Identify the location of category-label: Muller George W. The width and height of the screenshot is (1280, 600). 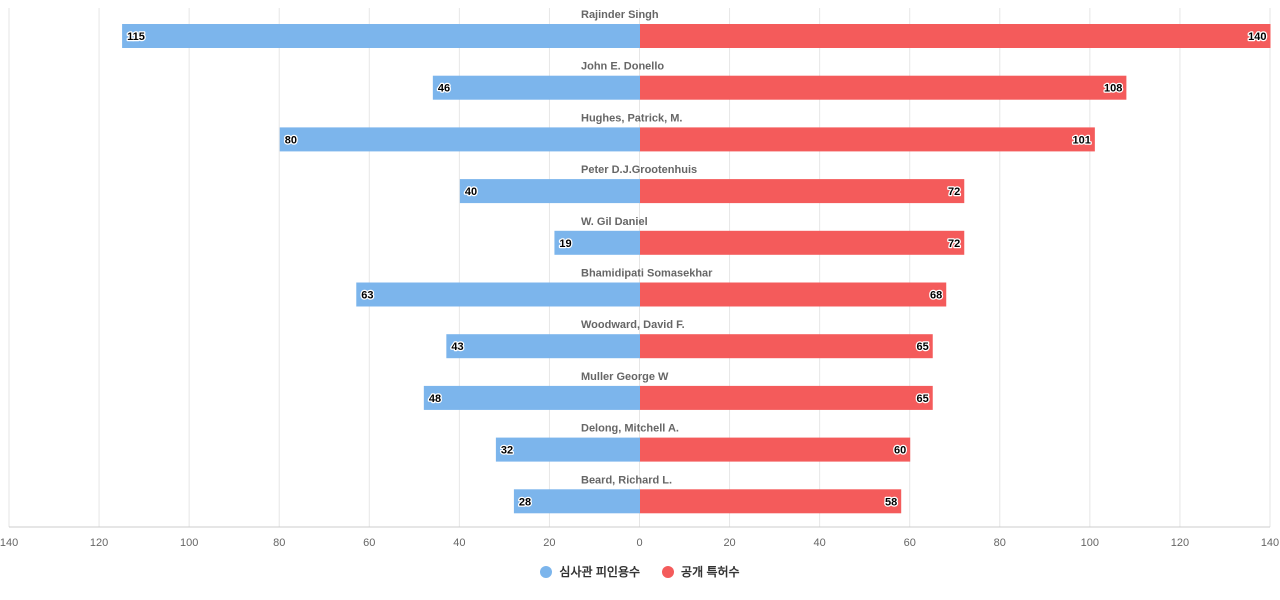
(625, 377).